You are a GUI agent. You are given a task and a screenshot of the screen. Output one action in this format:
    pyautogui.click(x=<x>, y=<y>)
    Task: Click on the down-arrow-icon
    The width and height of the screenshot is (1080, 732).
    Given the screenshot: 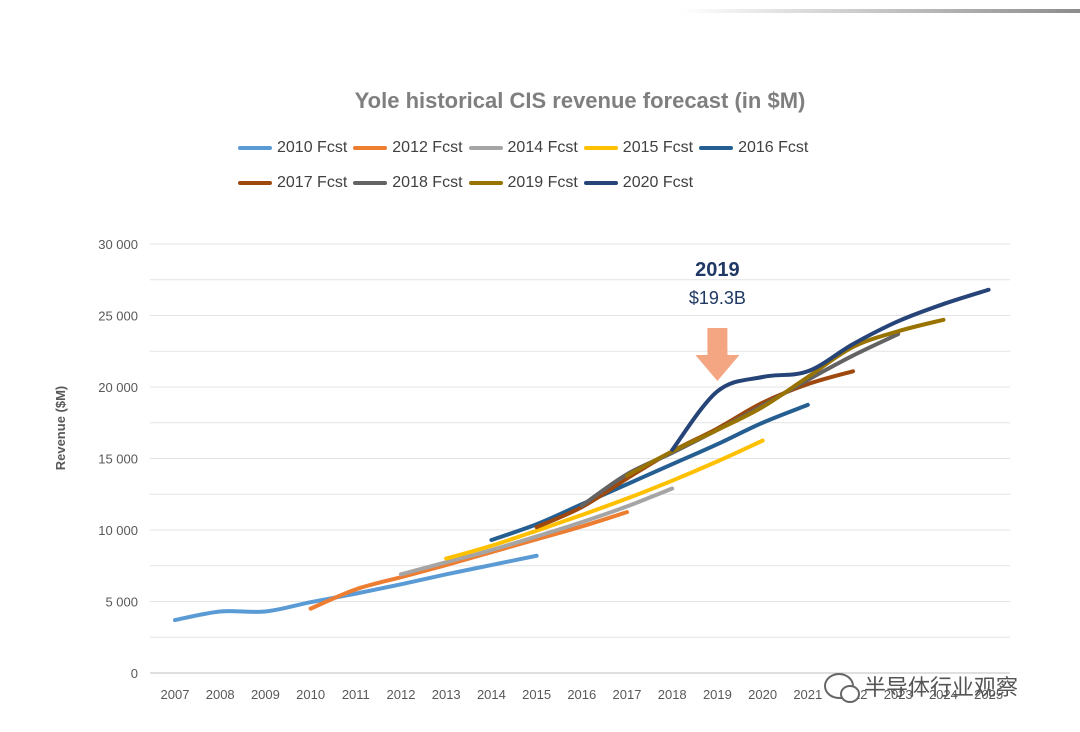 What is the action you would take?
    pyautogui.click(x=717, y=354)
    